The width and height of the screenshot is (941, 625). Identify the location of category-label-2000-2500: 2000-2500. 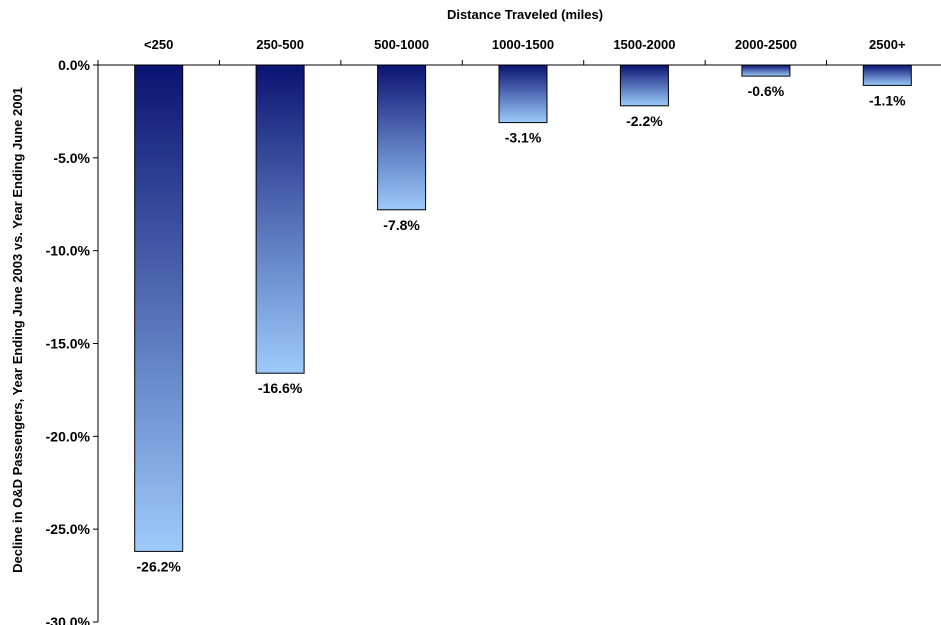
(766, 44).